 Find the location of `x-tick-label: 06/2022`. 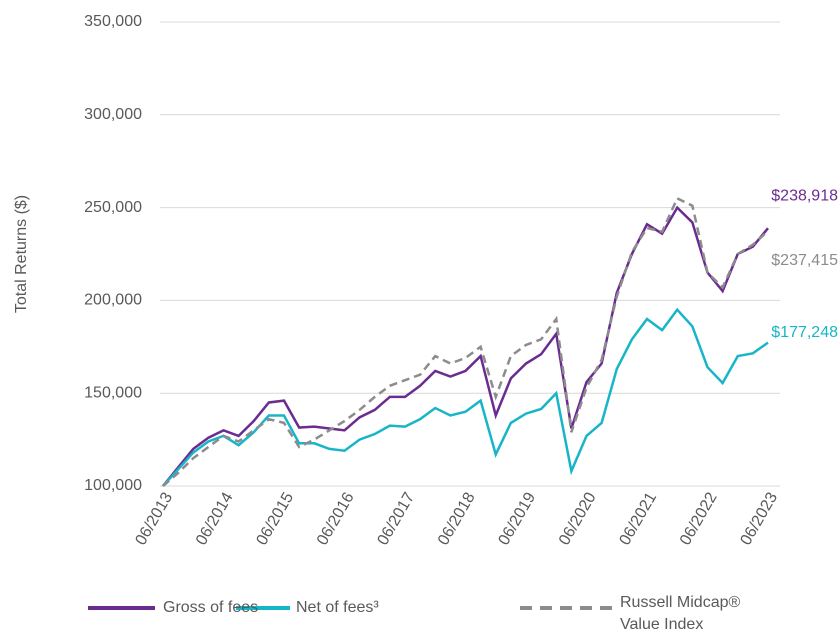

x-tick-label: 06/2022 is located at coordinates (699, 519).